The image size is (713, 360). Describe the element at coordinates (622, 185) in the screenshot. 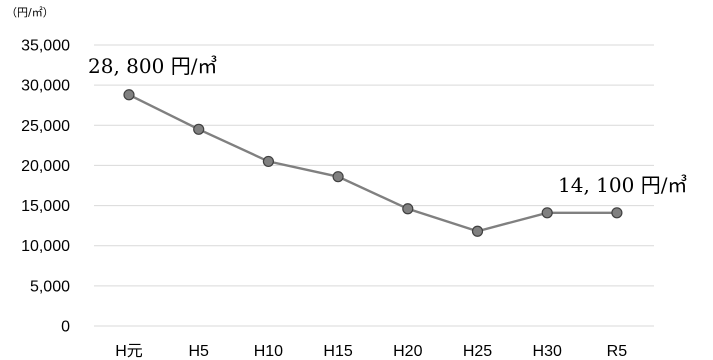

I see `annotation-end-value: 14, 100 円/㎥` at that location.